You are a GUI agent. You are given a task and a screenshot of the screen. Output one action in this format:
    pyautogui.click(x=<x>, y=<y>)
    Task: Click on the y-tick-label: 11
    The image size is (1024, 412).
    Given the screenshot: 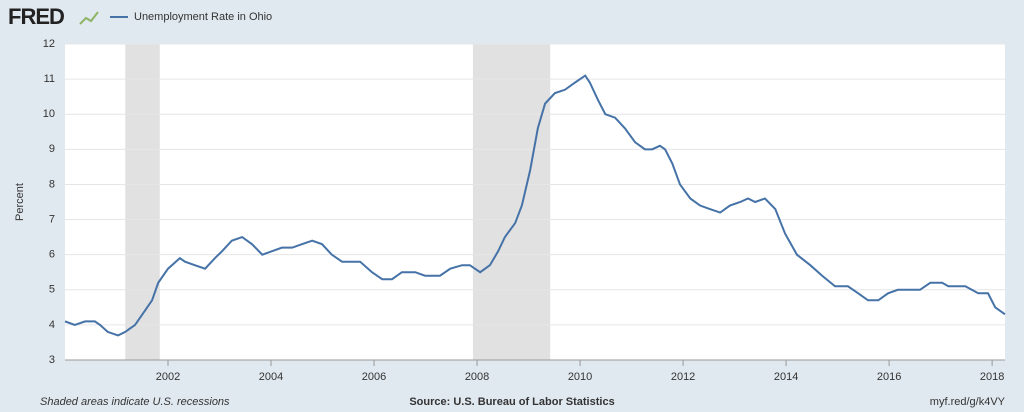 What is the action you would take?
    pyautogui.click(x=49, y=79)
    